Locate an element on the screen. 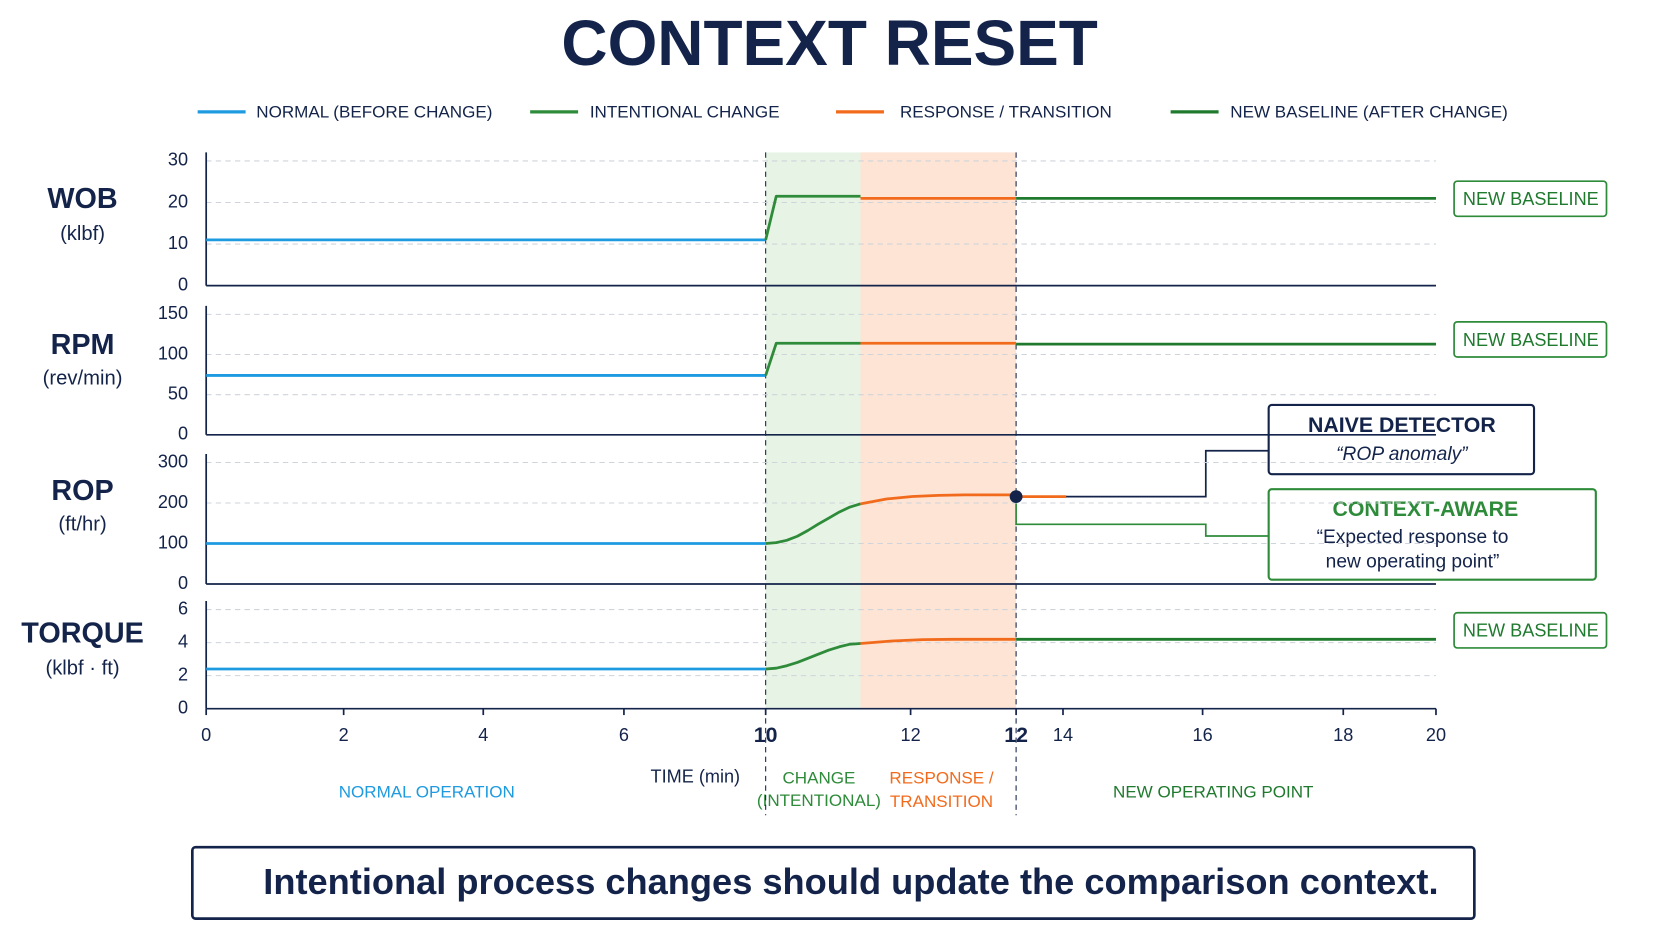 The image size is (1672, 941). panel-unit: (ft/hr) is located at coordinates (82, 525).